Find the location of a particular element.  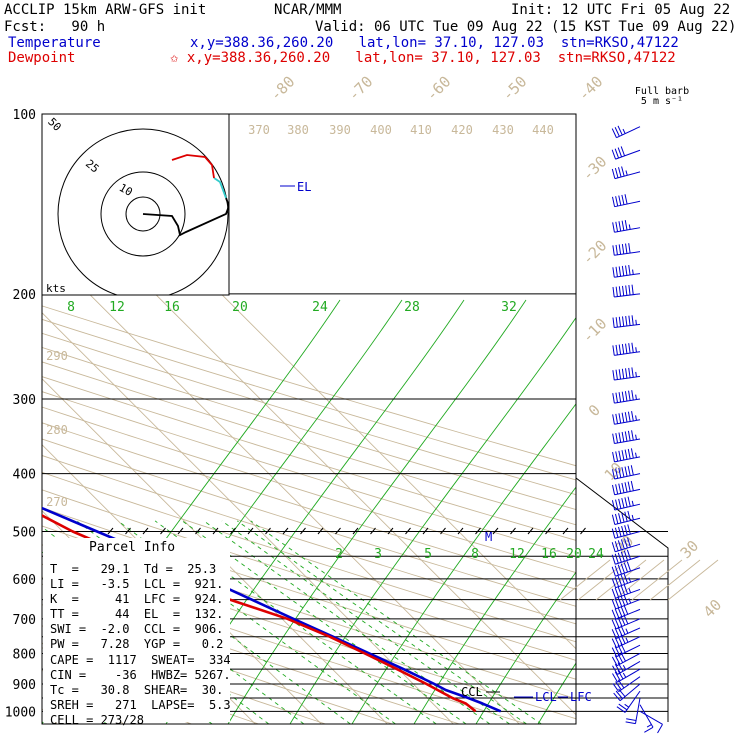

isotherm-label: 40 is located at coordinates (713, 609).